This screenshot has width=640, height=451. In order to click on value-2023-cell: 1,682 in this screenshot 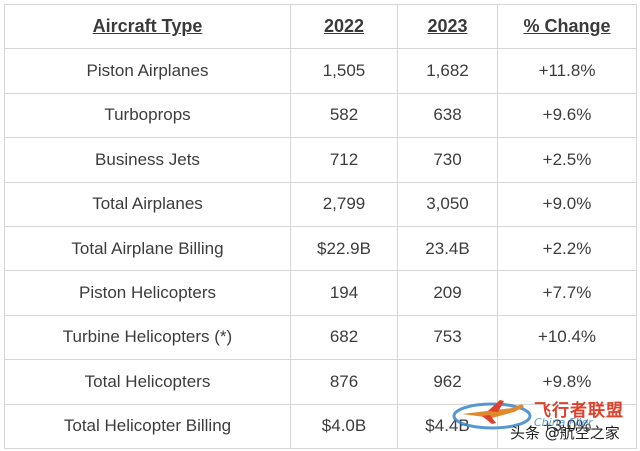, I will do `click(447, 71)`.